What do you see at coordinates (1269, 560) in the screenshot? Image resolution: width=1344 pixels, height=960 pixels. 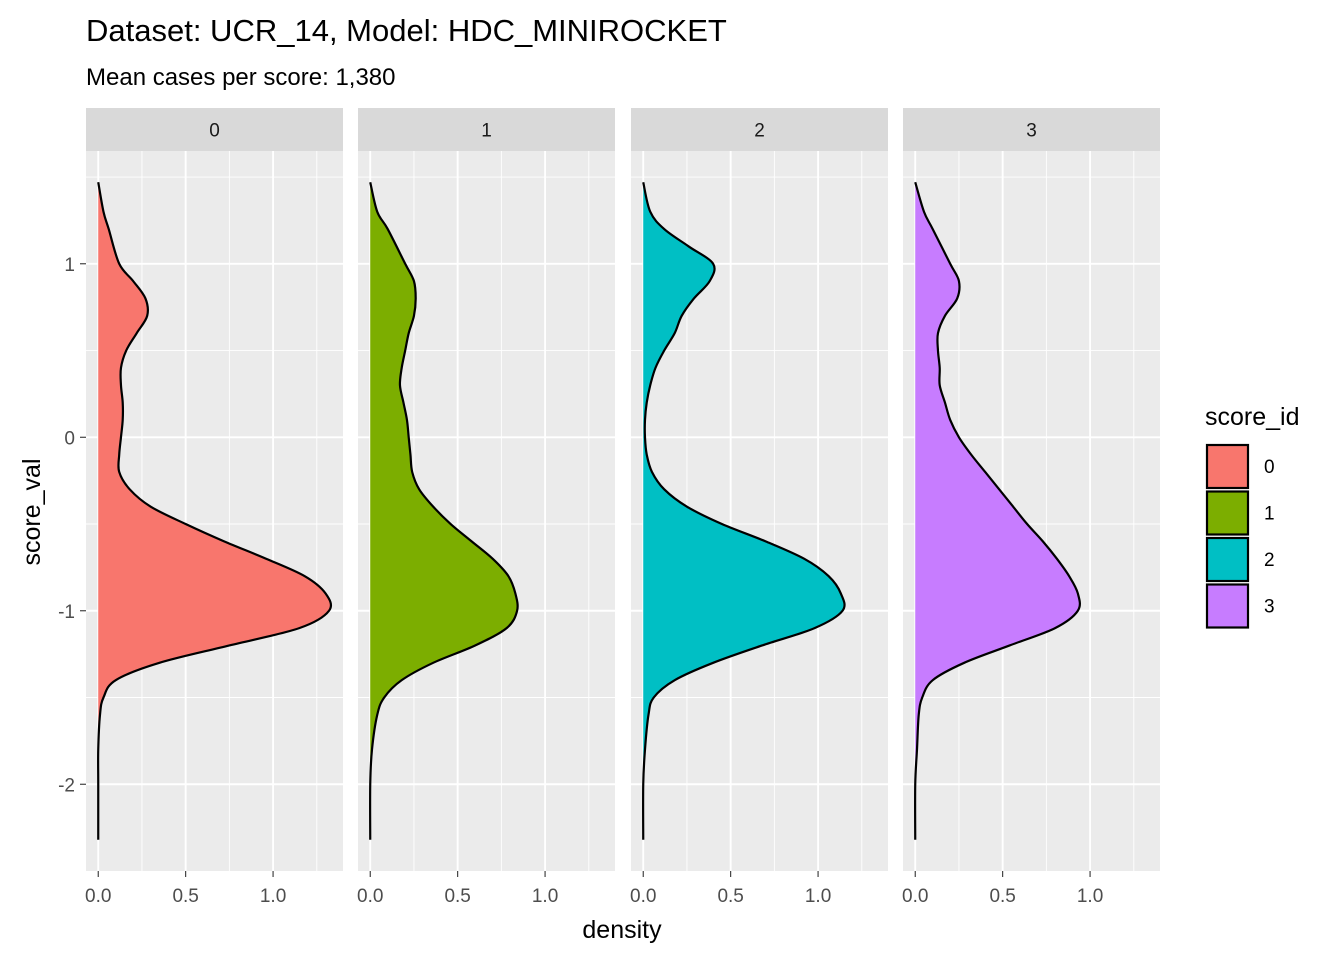 I see `legend-label: 2` at bounding box center [1269, 560].